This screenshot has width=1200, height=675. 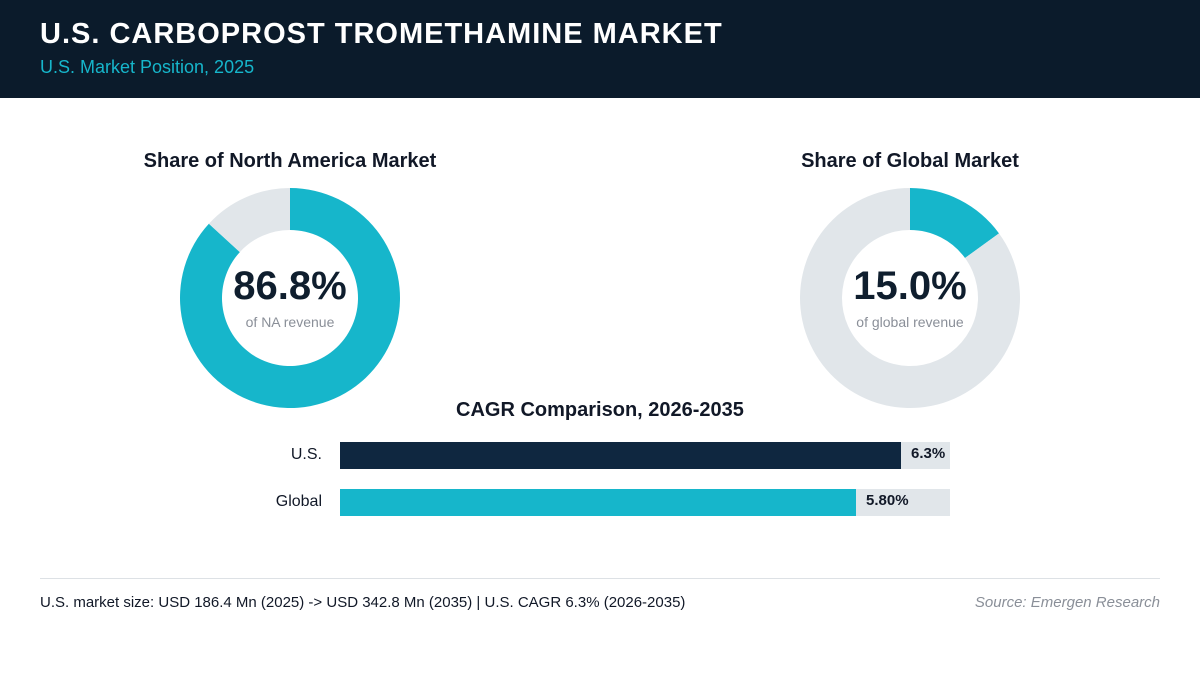 I want to click on global-share-title: Share of Global Market, so click(x=910, y=161).